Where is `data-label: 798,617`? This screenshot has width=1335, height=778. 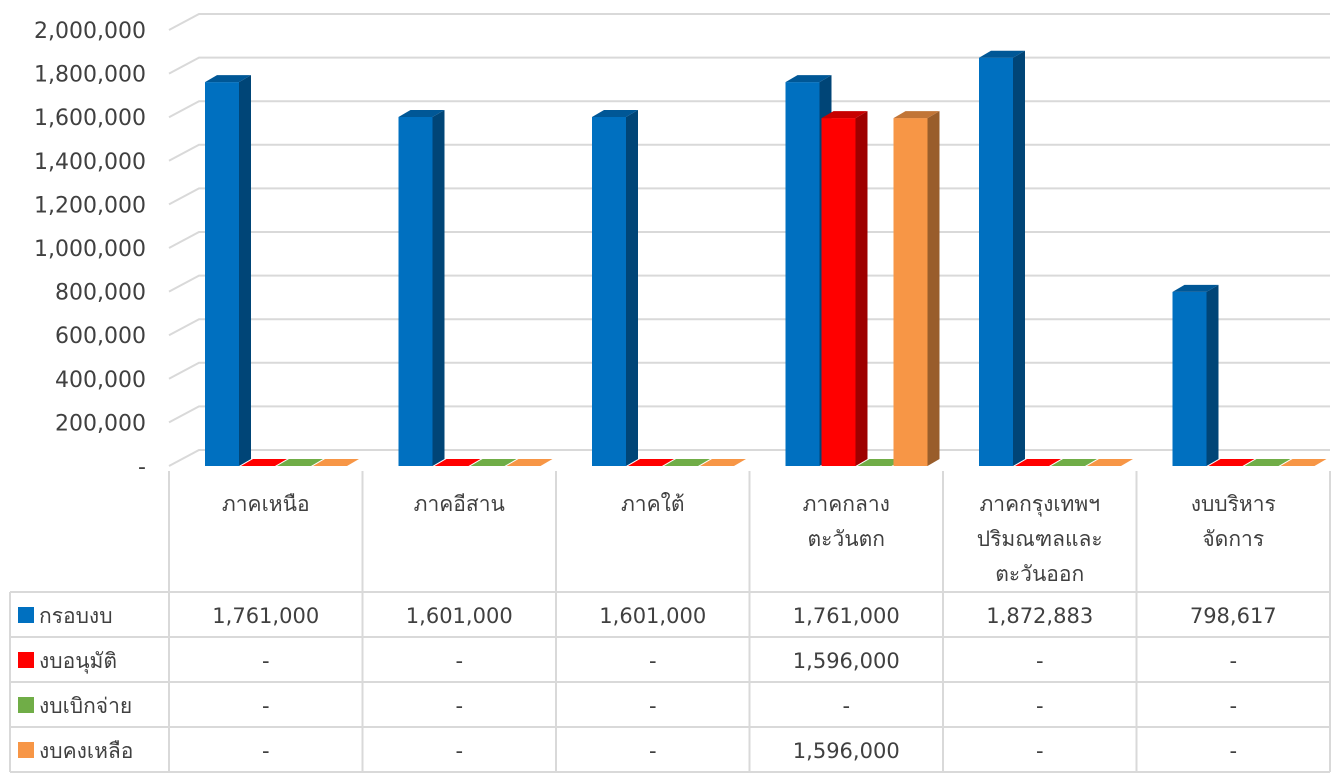 data-label: 798,617 is located at coordinates (1233, 616).